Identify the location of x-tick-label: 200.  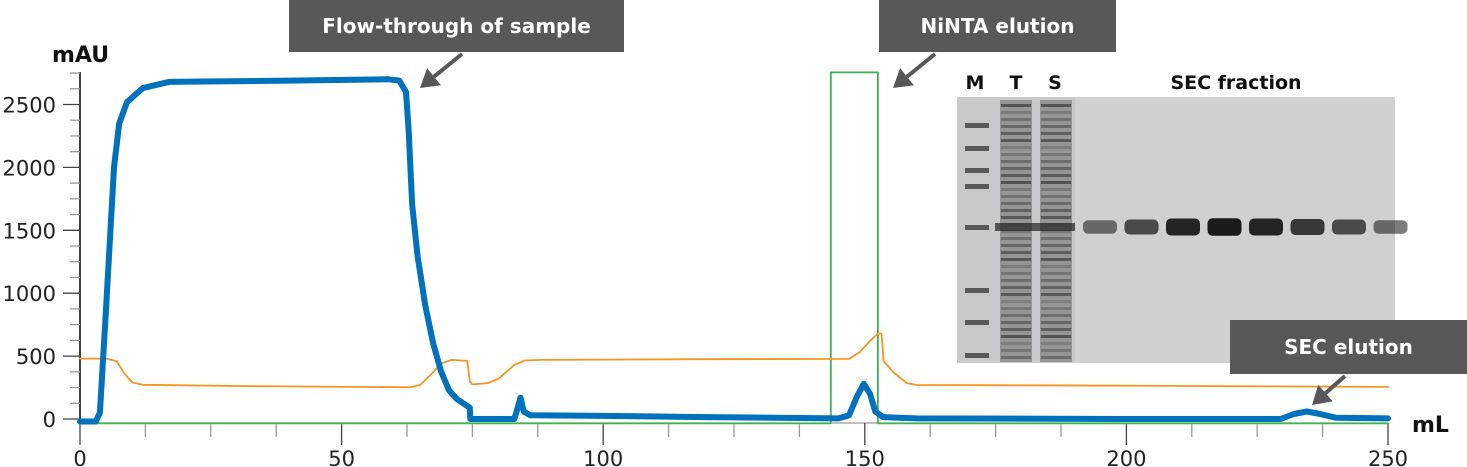
(1126, 457).